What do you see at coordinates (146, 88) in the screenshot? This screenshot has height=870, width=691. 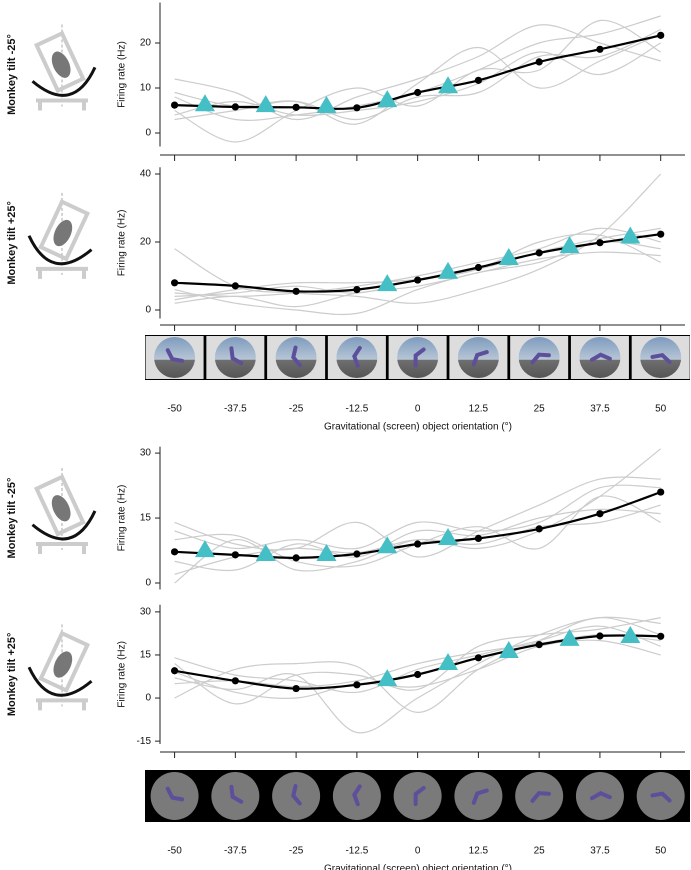 I see `y-tick-label: 10` at bounding box center [146, 88].